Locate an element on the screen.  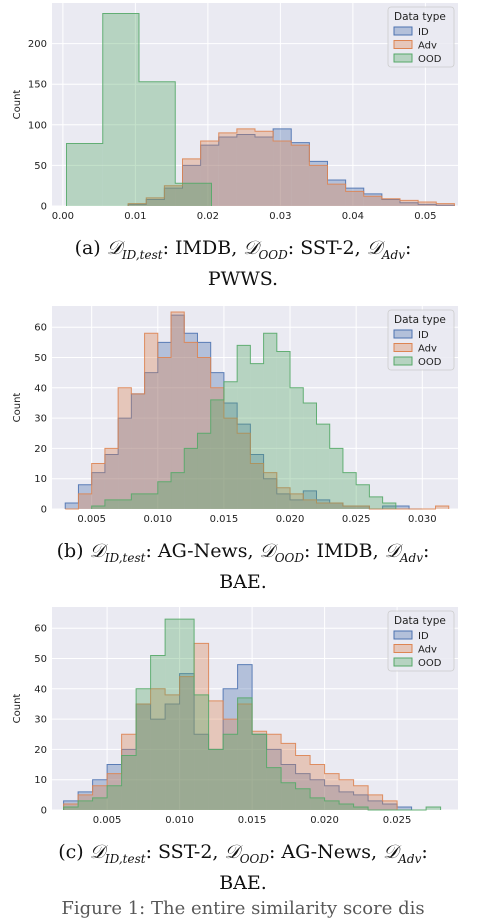
x-tick-label: 0.03 is located at coordinates (280, 216).